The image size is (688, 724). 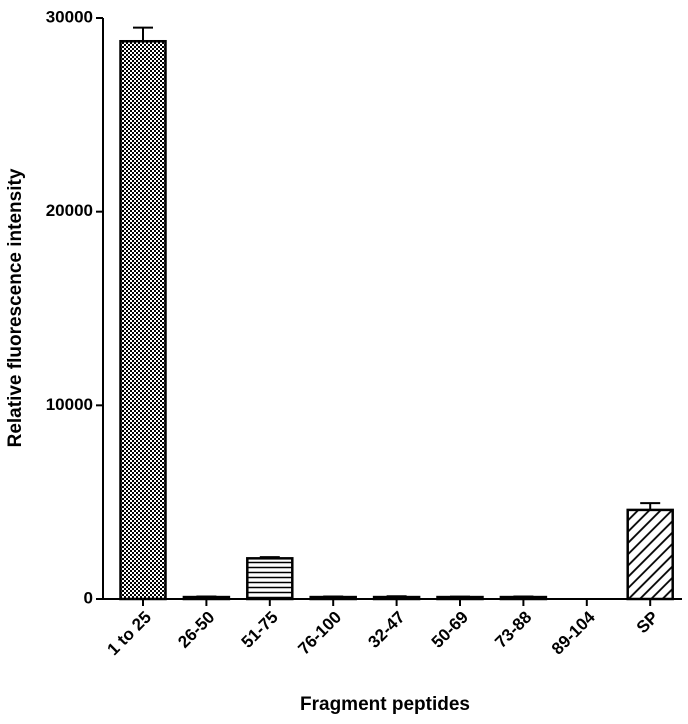 I want to click on x-tick-label: 1 to 25, so click(x=129, y=634).